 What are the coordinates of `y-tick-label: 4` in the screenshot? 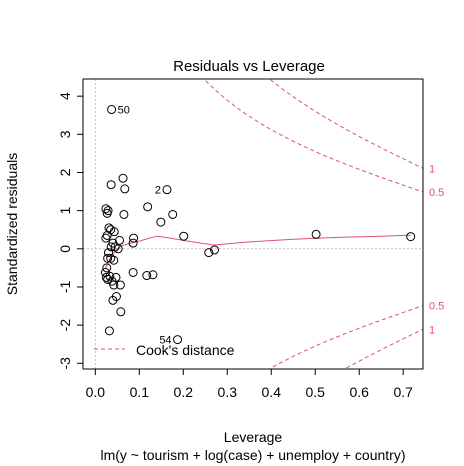 It's located at (65, 96).